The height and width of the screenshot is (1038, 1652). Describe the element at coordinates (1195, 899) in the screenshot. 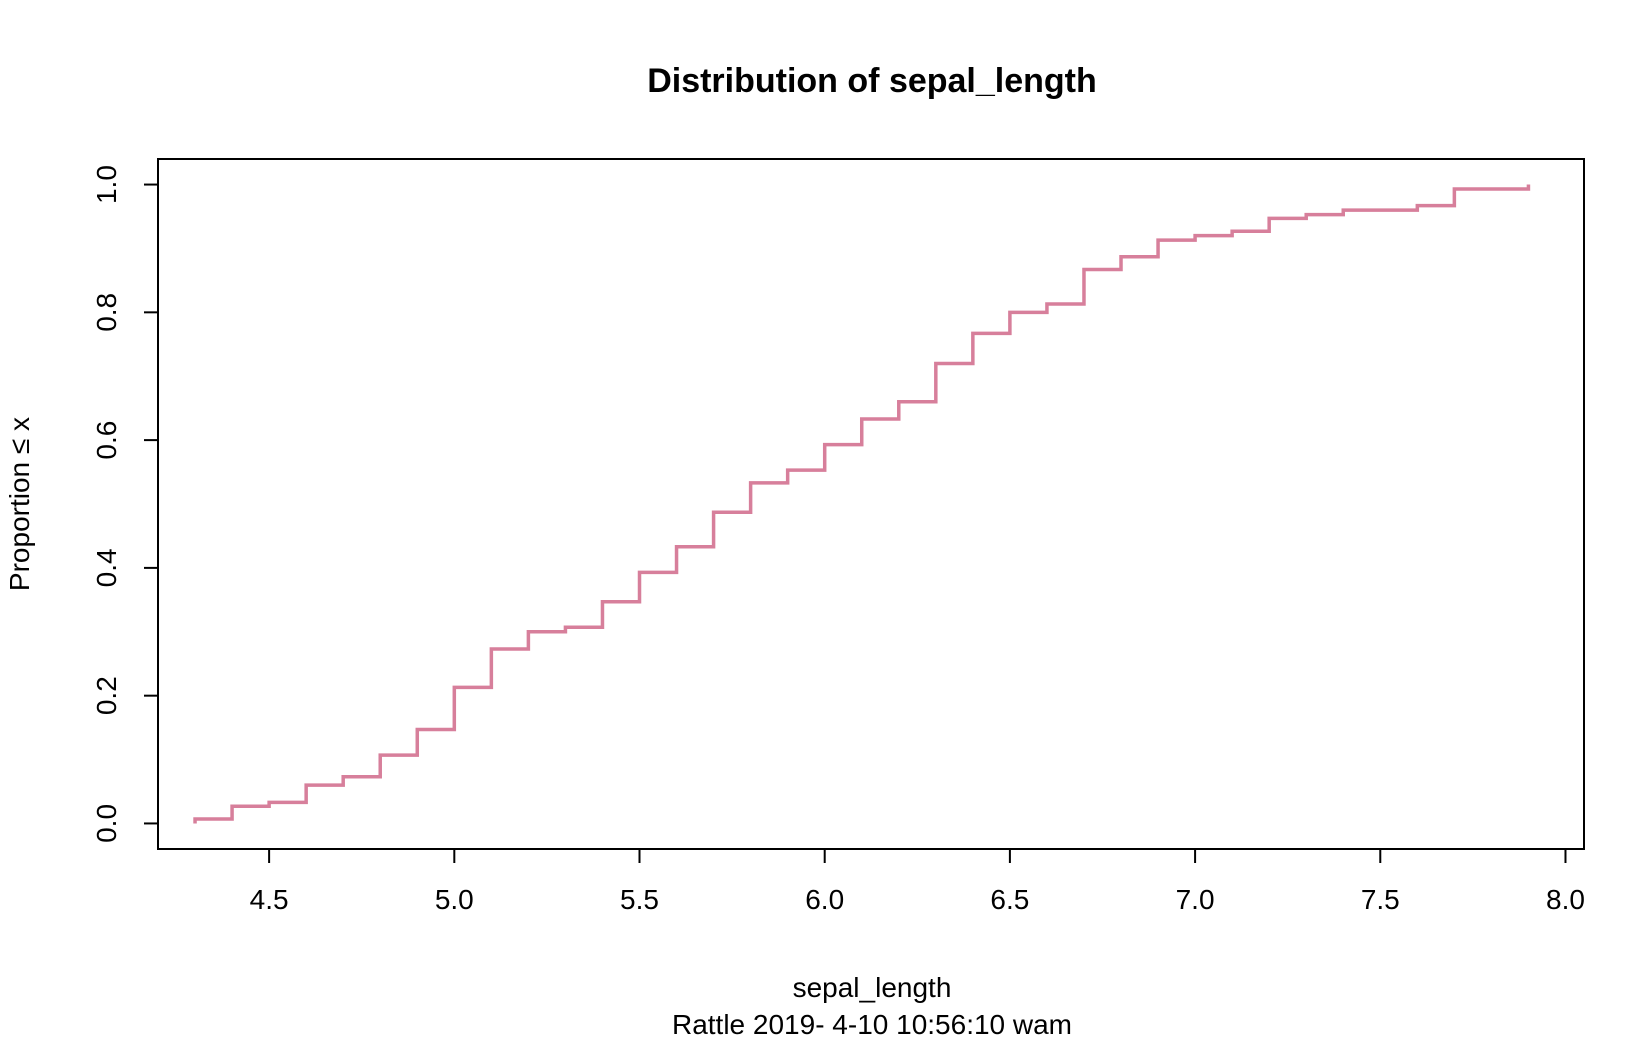

I see `x-tick-label: 7.0` at that location.